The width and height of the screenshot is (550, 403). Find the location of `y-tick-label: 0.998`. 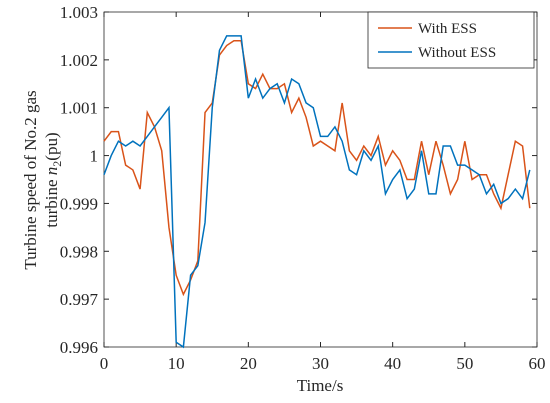

y-tick-label: 0.998 is located at coordinates (79, 251).